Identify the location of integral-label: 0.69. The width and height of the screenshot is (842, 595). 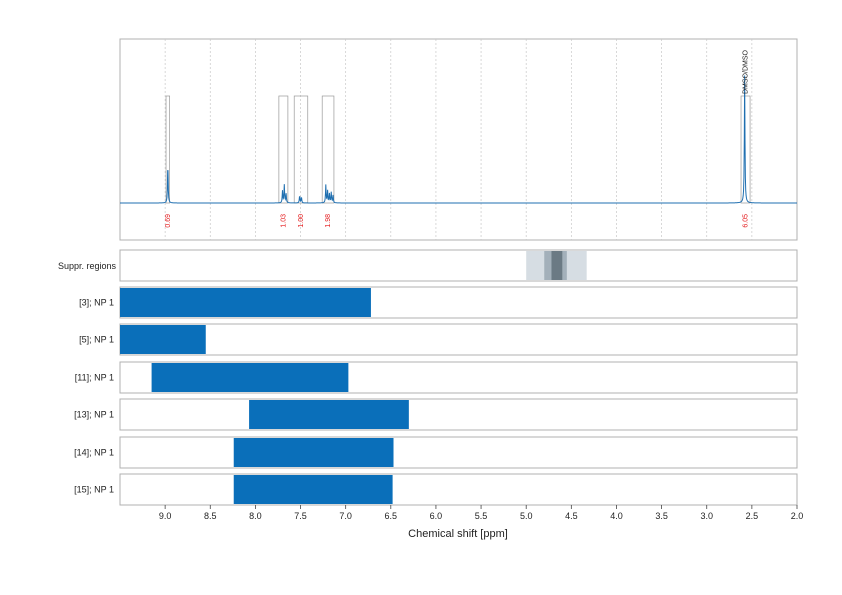
(168, 221).